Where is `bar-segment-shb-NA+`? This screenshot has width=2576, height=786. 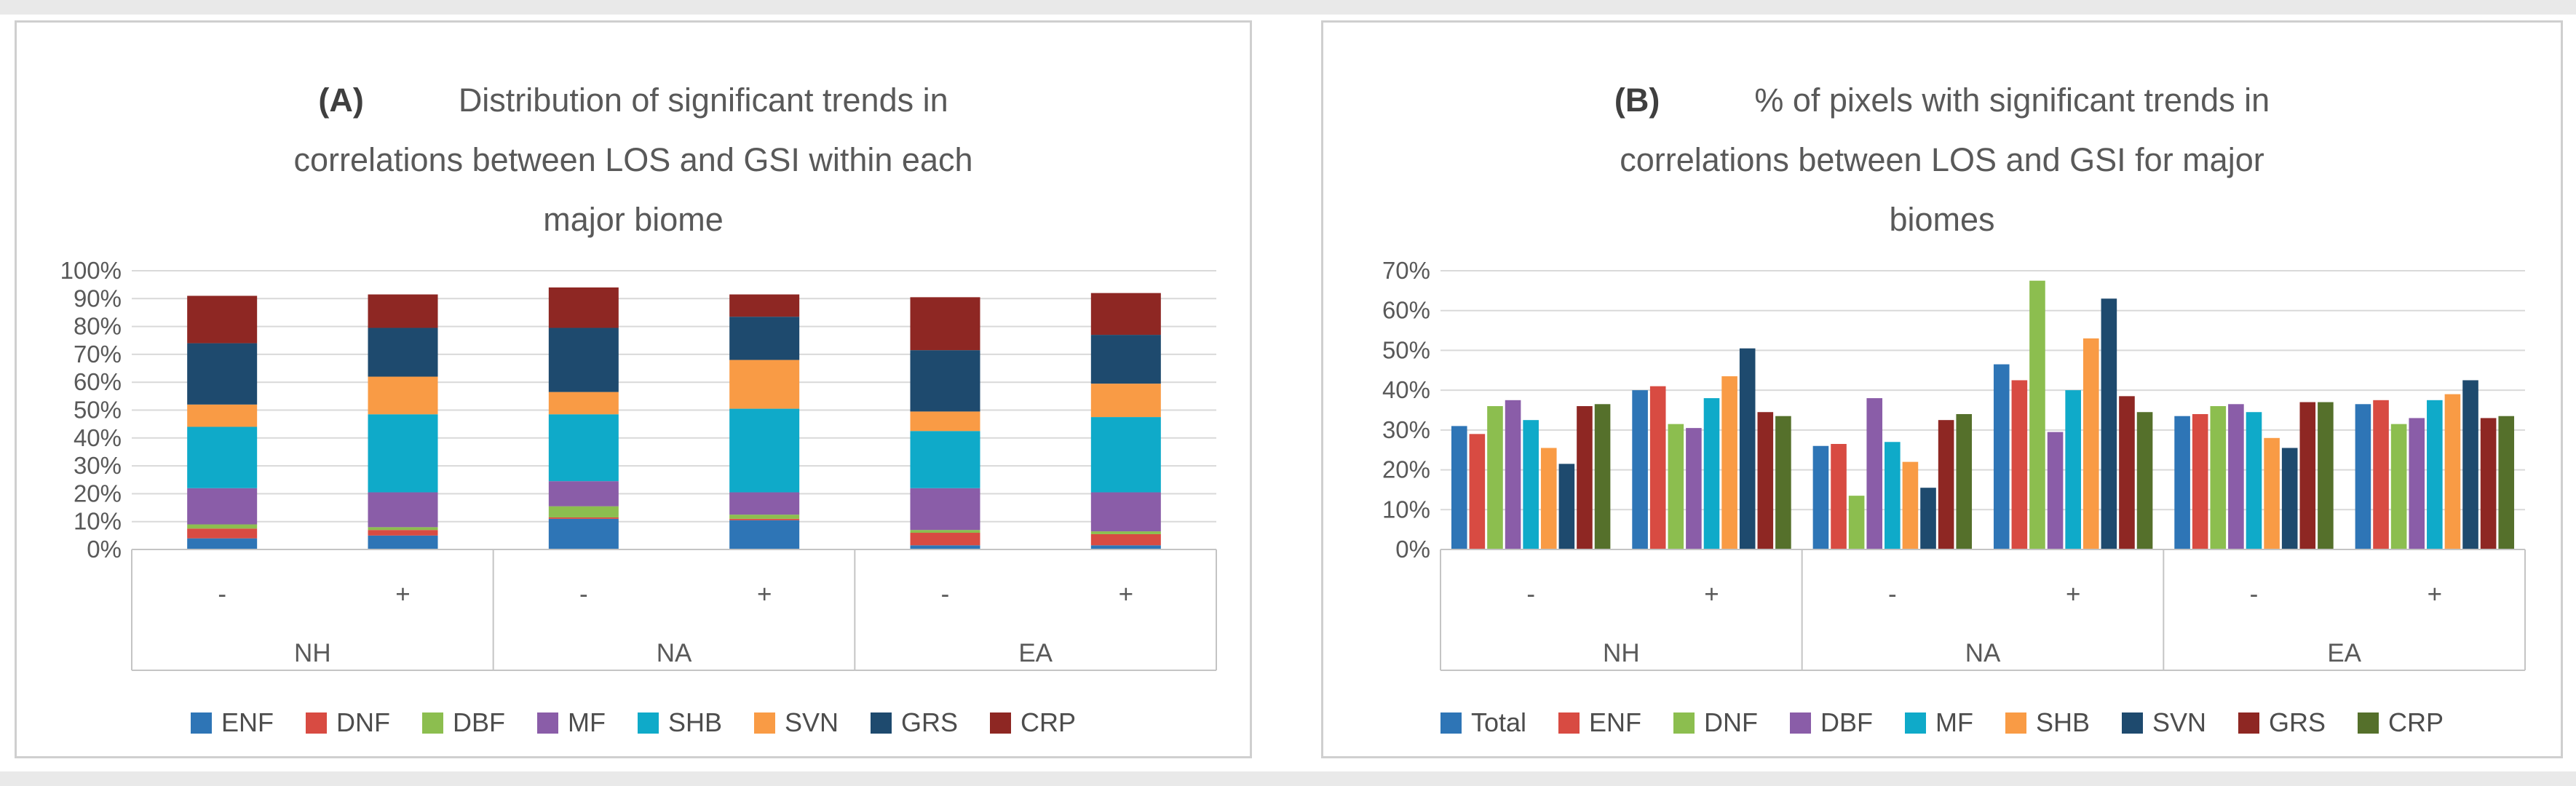
bar-segment-shb-NA+ is located at coordinates (764, 450).